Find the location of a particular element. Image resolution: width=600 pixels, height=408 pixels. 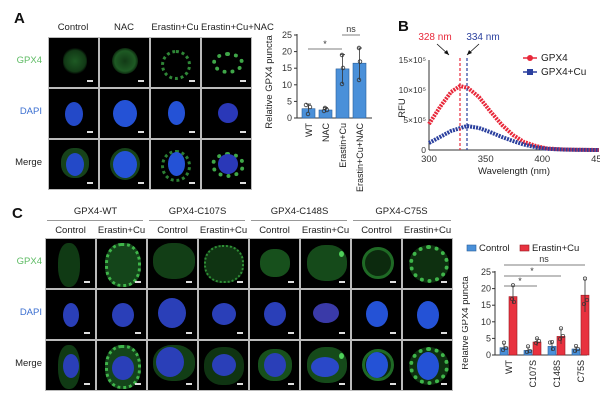

micrograph-merge-erastin-cu-nac is located at coordinates (226, 164).